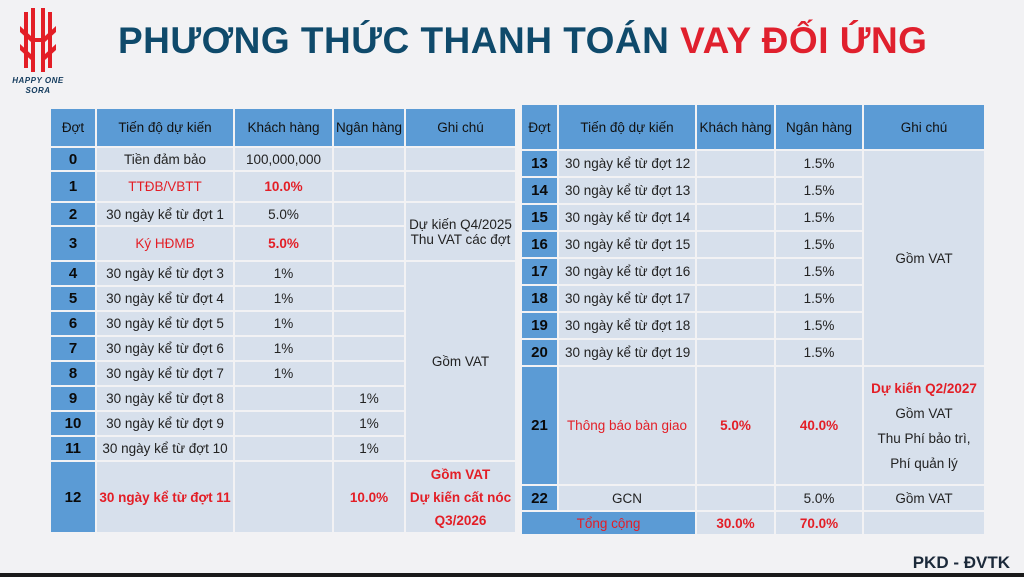 This screenshot has height=577, width=1024. I want to click on bank-cell: 40.0%, so click(819, 425).